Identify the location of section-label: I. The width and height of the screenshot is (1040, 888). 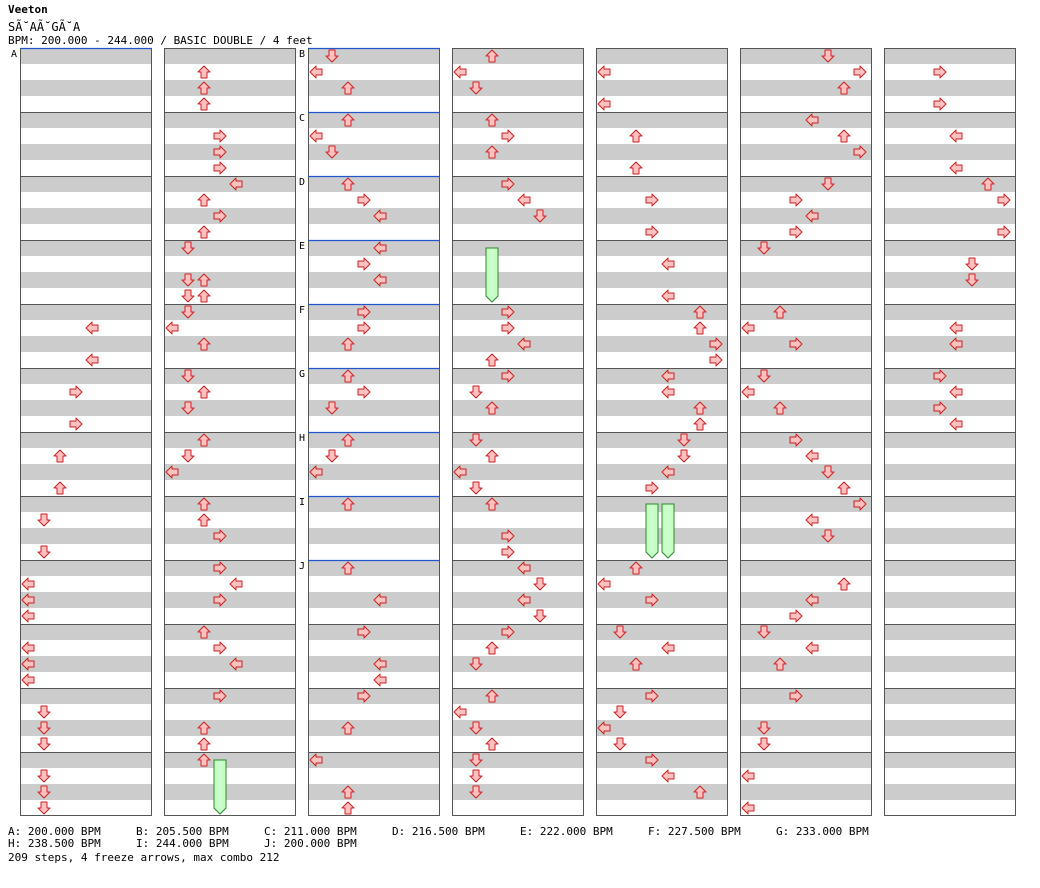
(302, 502).